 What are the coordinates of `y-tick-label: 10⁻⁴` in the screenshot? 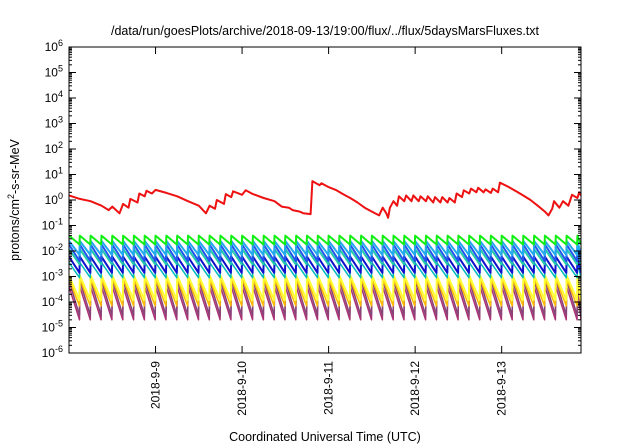 It's located at (52, 301).